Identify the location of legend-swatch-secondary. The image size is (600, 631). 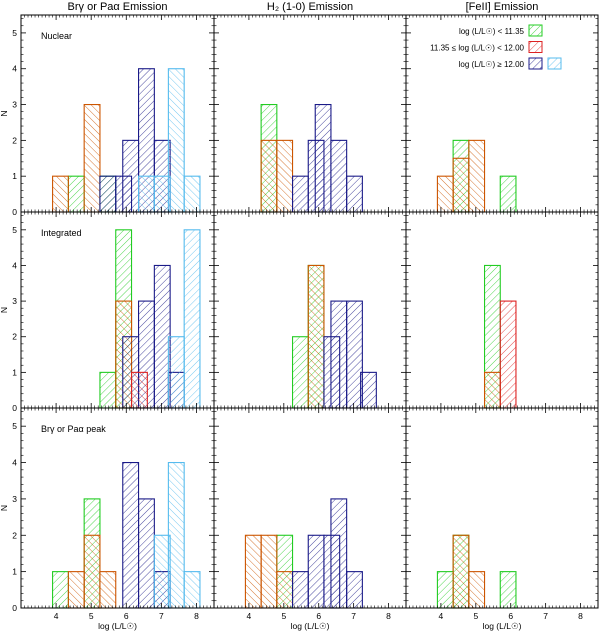
(554, 63).